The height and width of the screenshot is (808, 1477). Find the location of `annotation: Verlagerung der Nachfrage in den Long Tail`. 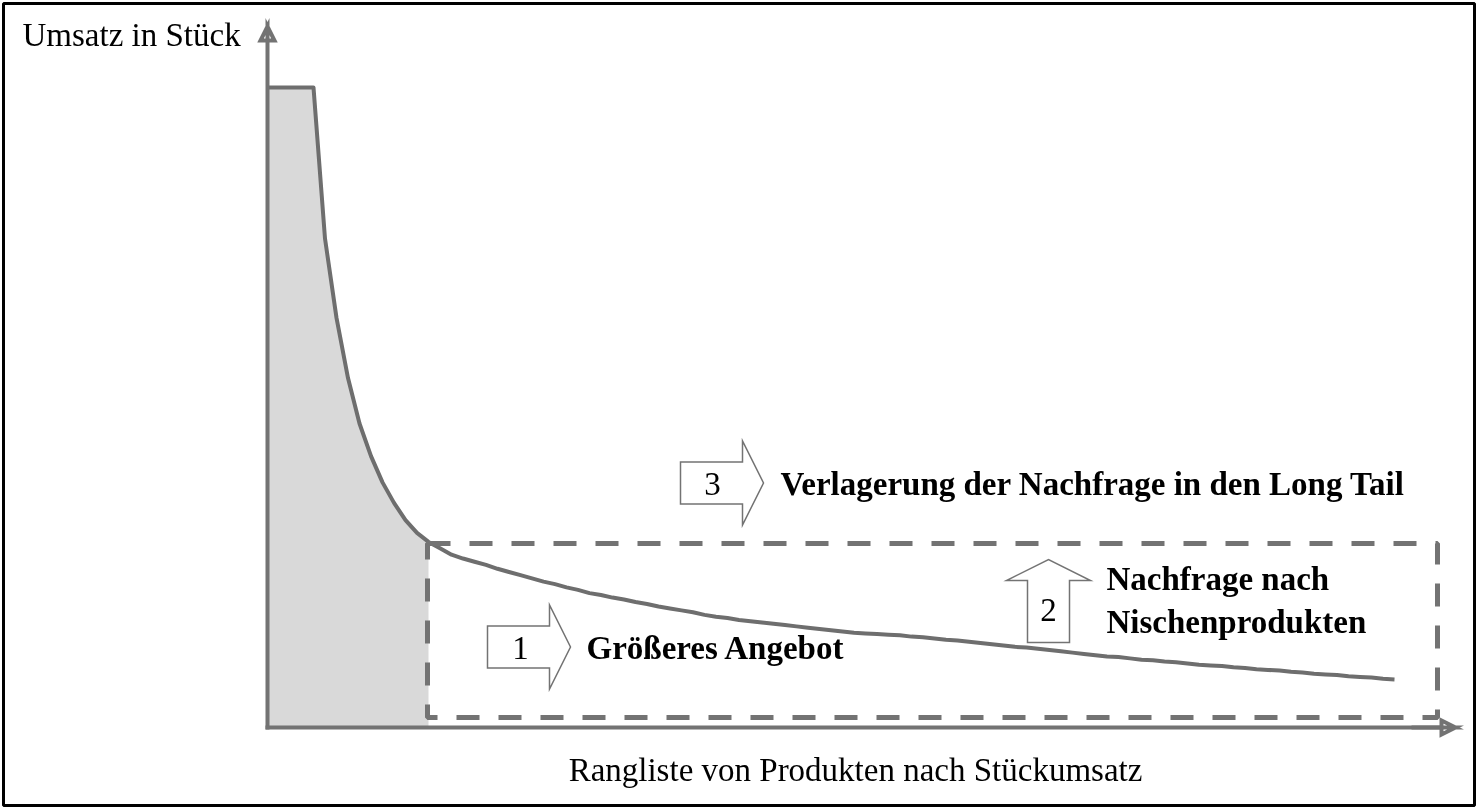

annotation: Verlagerung der Nachfrage in den Long Tail is located at coordinates (1092, 483).